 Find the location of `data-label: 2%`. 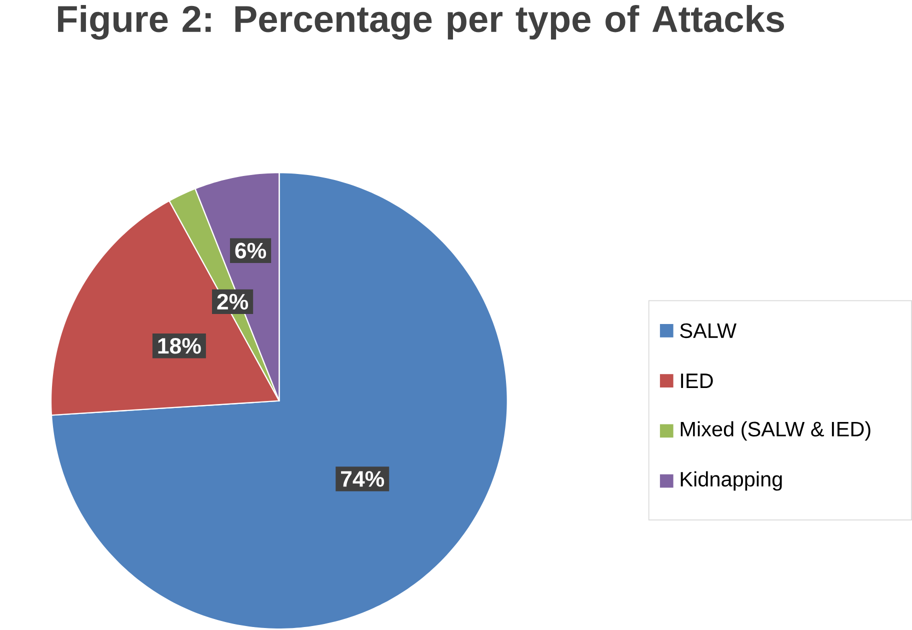

data-label: 2% is located at coordinates (232, 302).